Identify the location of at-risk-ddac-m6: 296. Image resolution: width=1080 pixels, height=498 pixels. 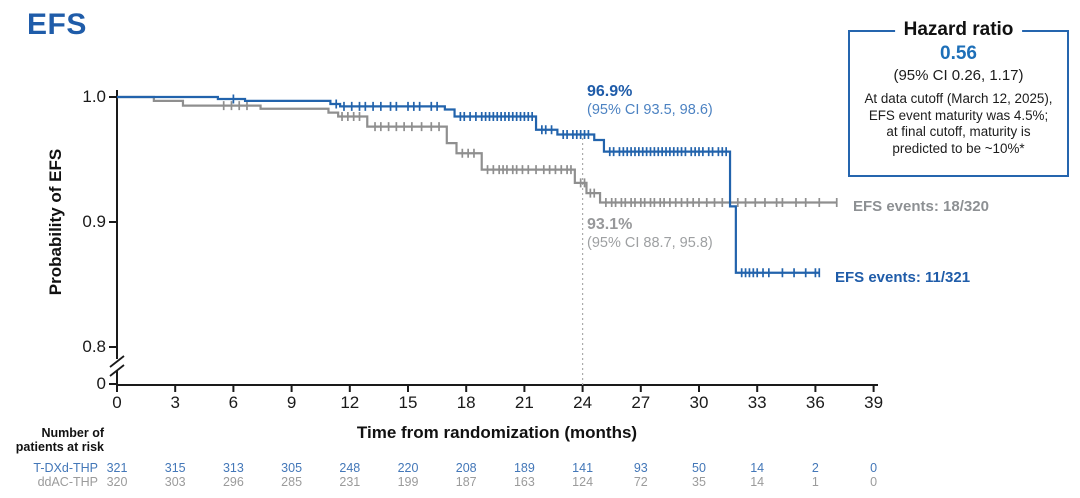
(233, 482).